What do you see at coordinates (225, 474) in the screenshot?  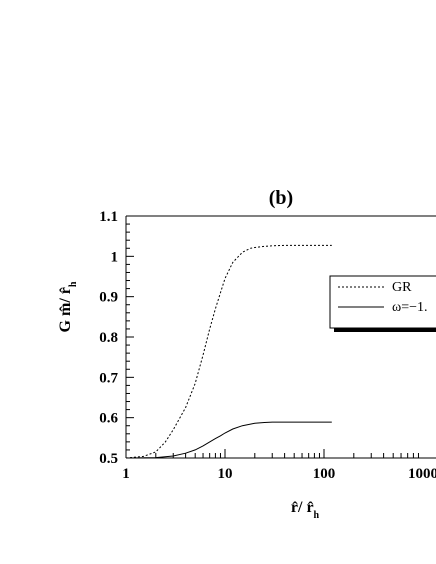 I see `x-tick-label: 10` at bounding box center [225, 474].